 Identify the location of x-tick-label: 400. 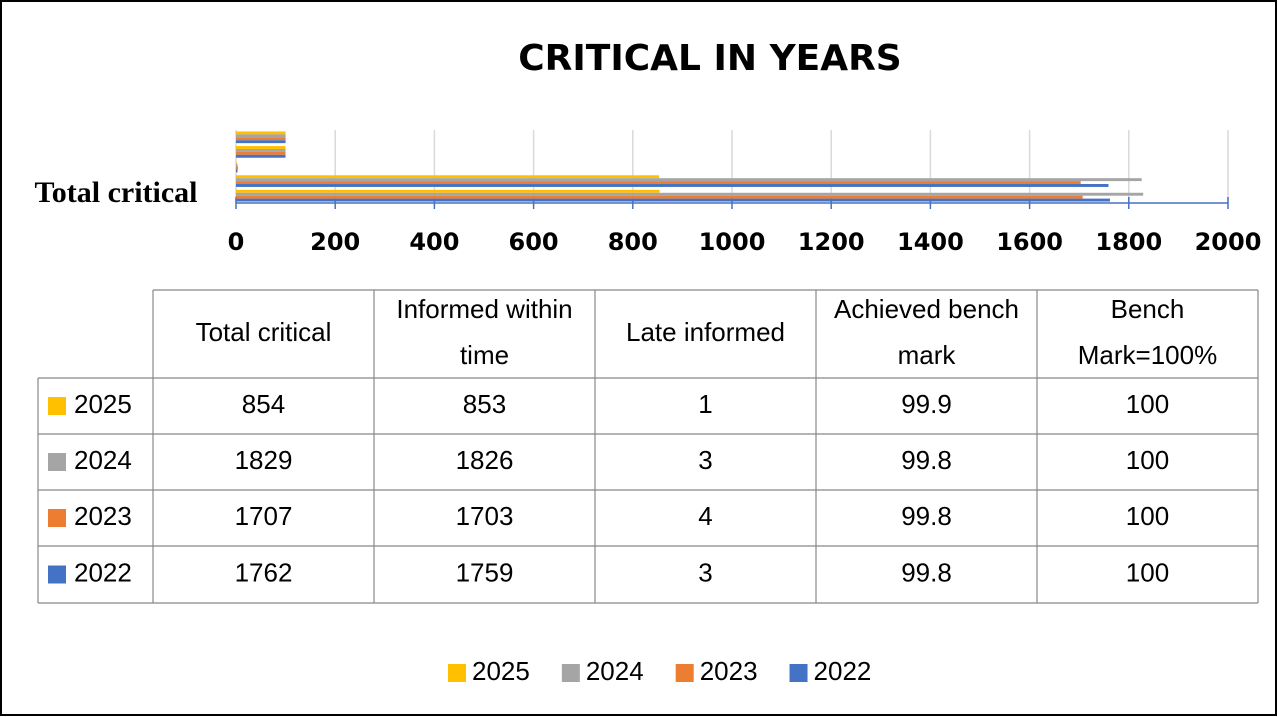
(434, 242).